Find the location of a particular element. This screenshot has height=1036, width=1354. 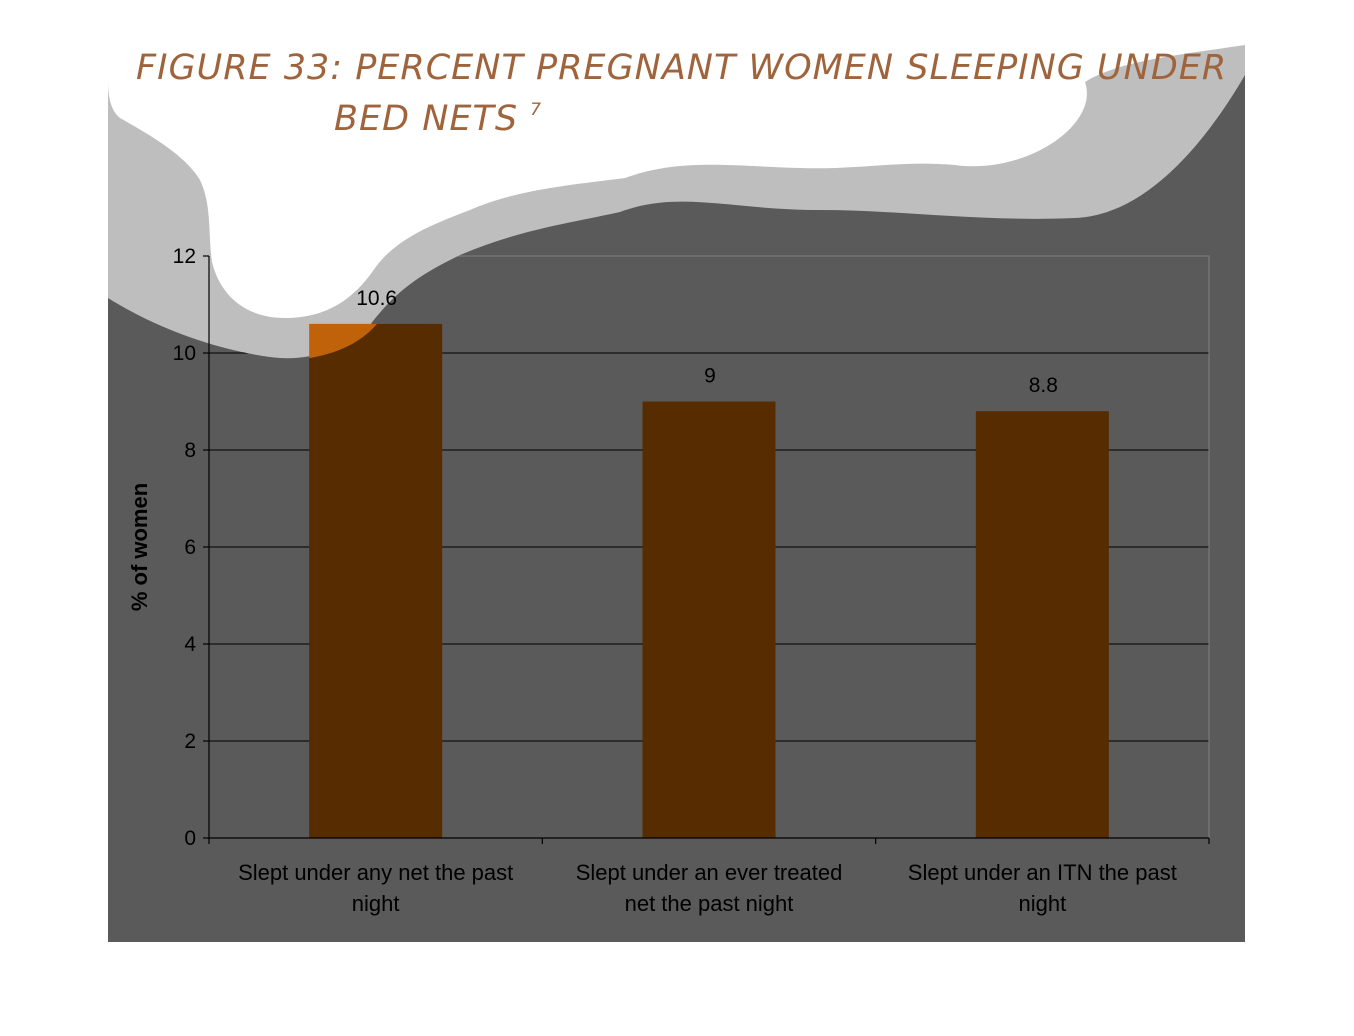

x-axis is located at coordinates (709, 840).